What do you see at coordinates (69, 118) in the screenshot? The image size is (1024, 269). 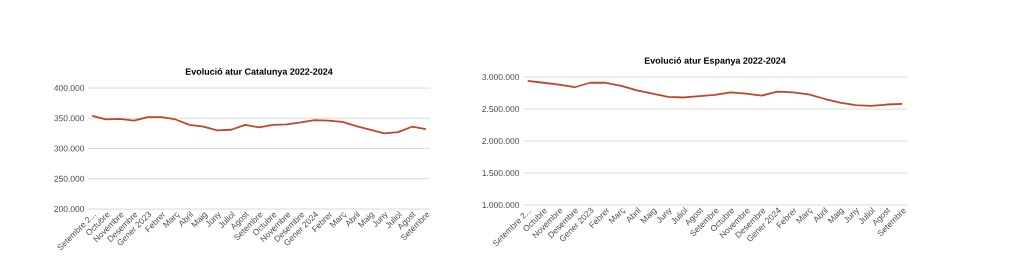 I see `y-tick-label: 350.000` at bounding box center [69, 118].